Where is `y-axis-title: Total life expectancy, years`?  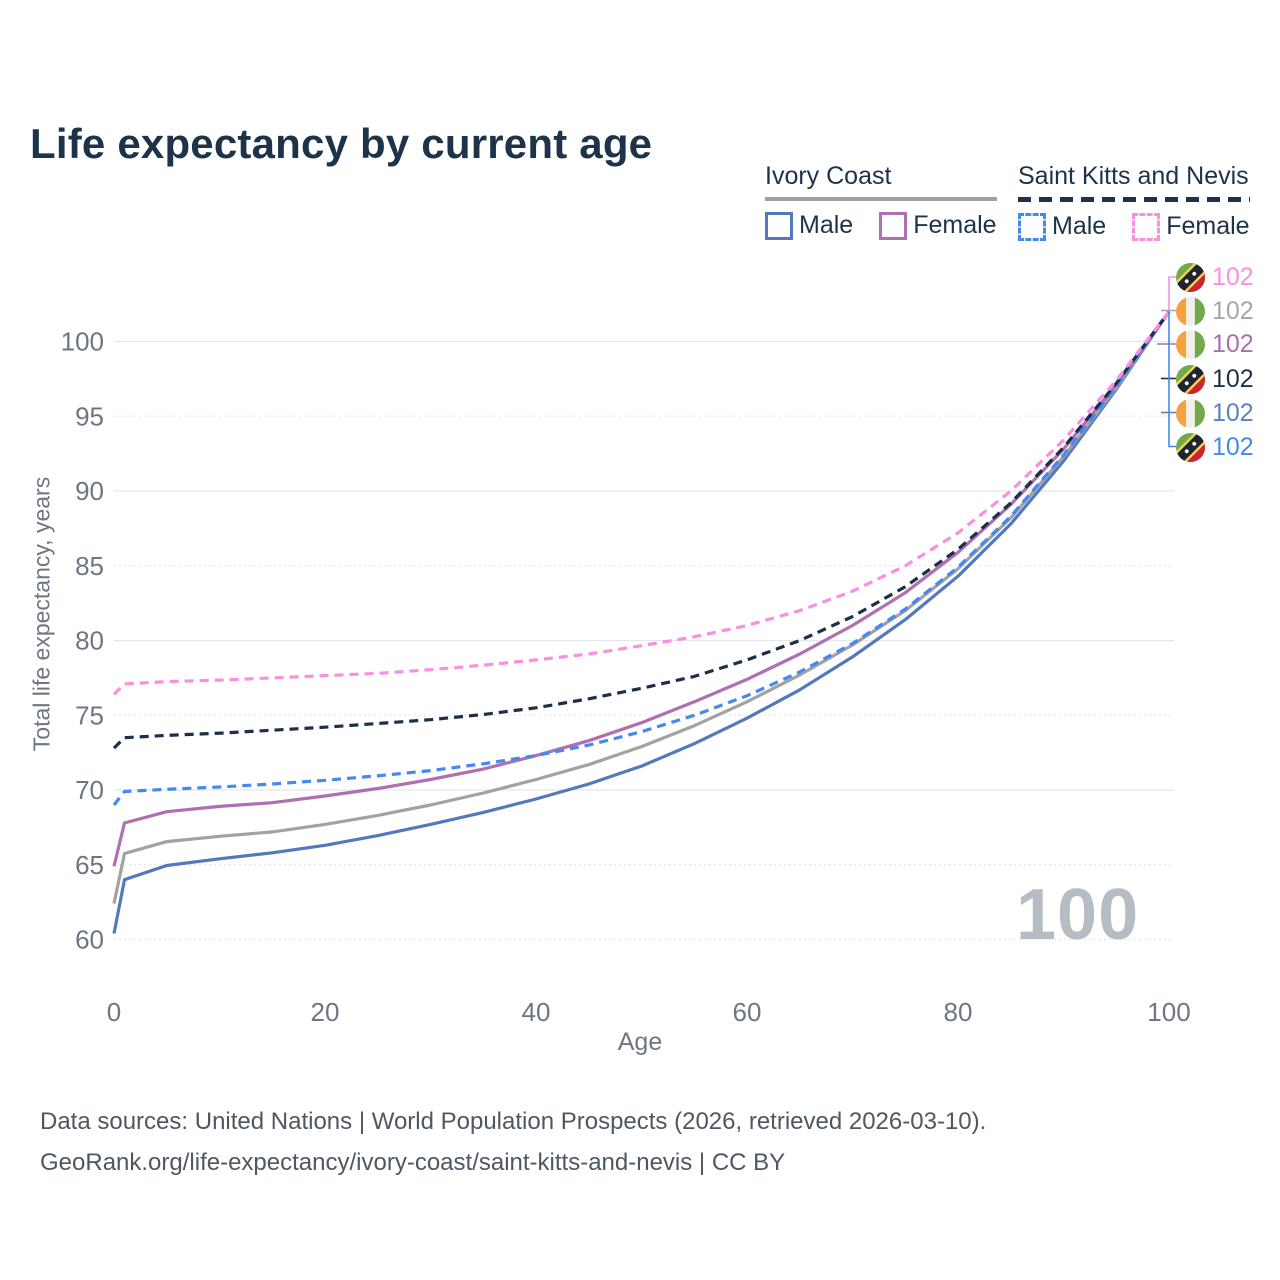
y-axis-title: Total life expectancy, years is located at coordinates (41, 614).